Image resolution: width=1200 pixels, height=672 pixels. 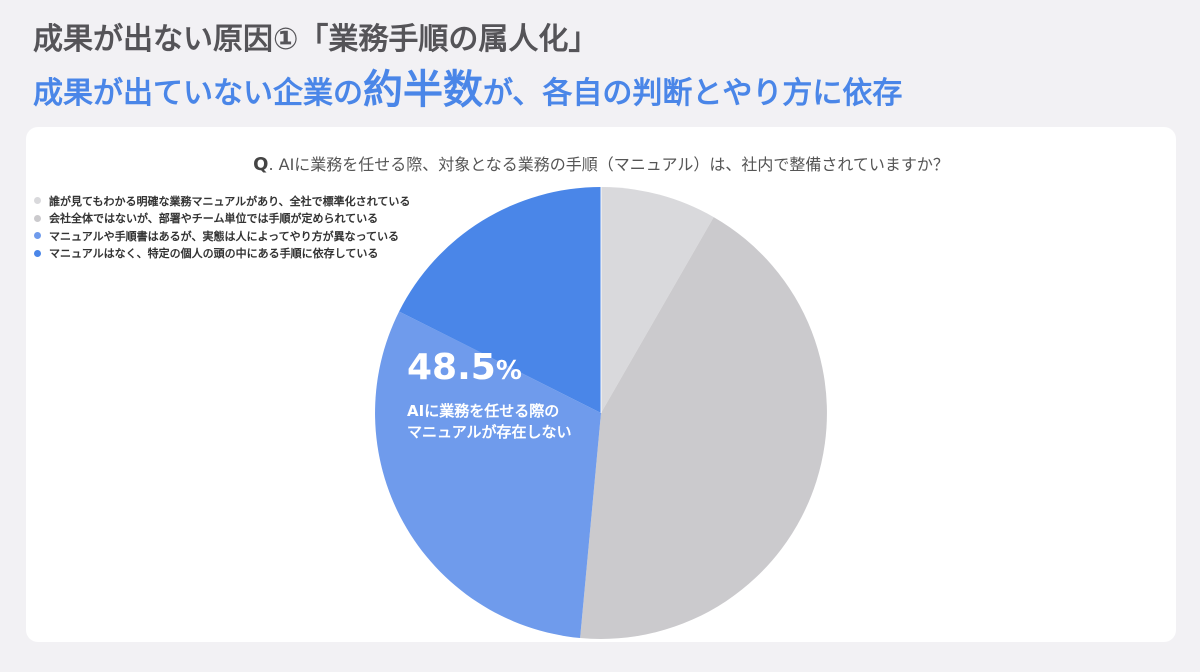 I want to click on pie-slice-department-level, so click(x=703, y=428).